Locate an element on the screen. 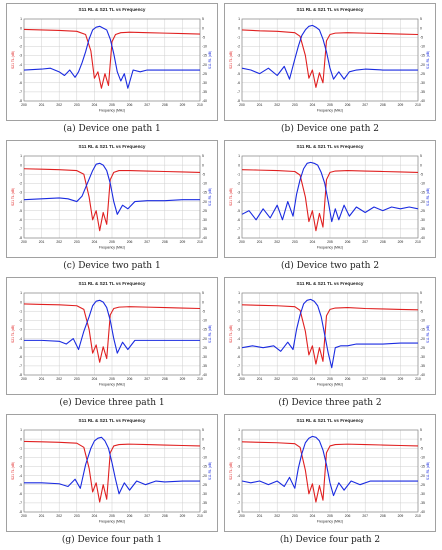  y-right-tick-label: -15 is located at coordinates (422, 467).